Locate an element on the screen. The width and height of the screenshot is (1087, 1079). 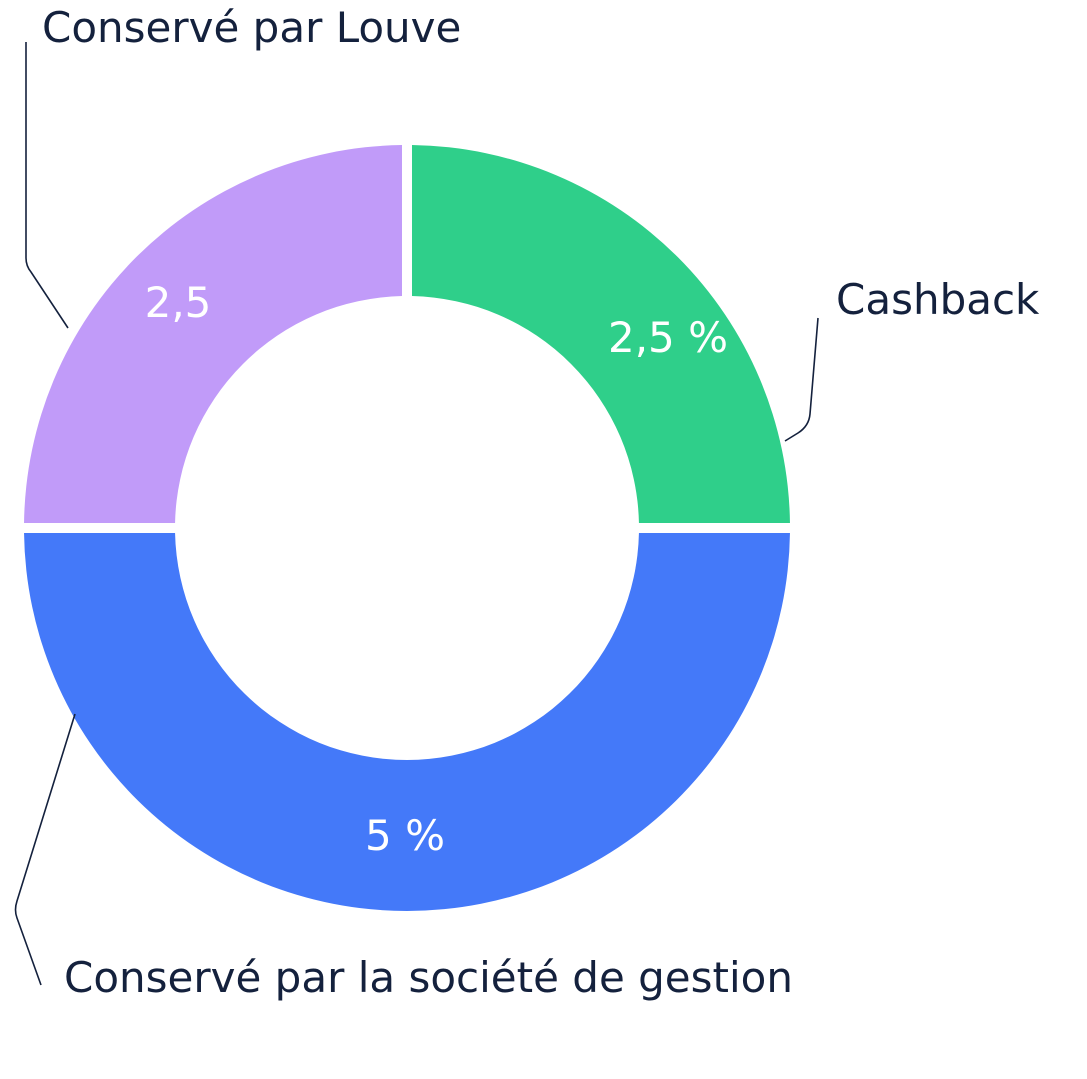
slice-louve is located at coordinates (213, 334).